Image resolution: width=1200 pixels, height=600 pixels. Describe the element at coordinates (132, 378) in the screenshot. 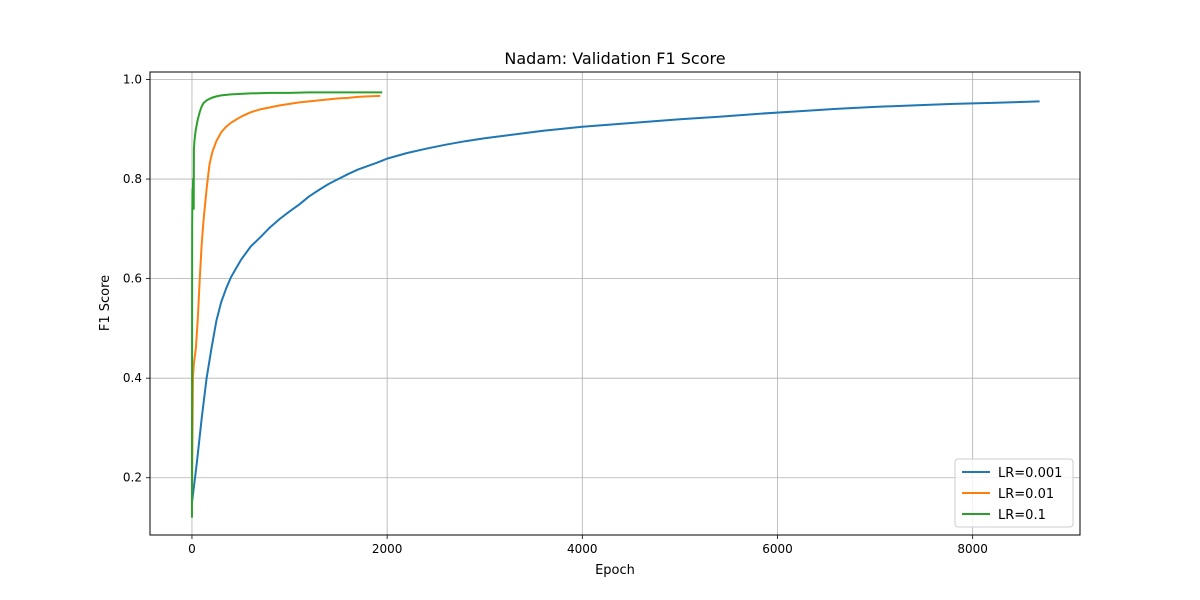

I see `y-tick-label: 0.4` at that location.